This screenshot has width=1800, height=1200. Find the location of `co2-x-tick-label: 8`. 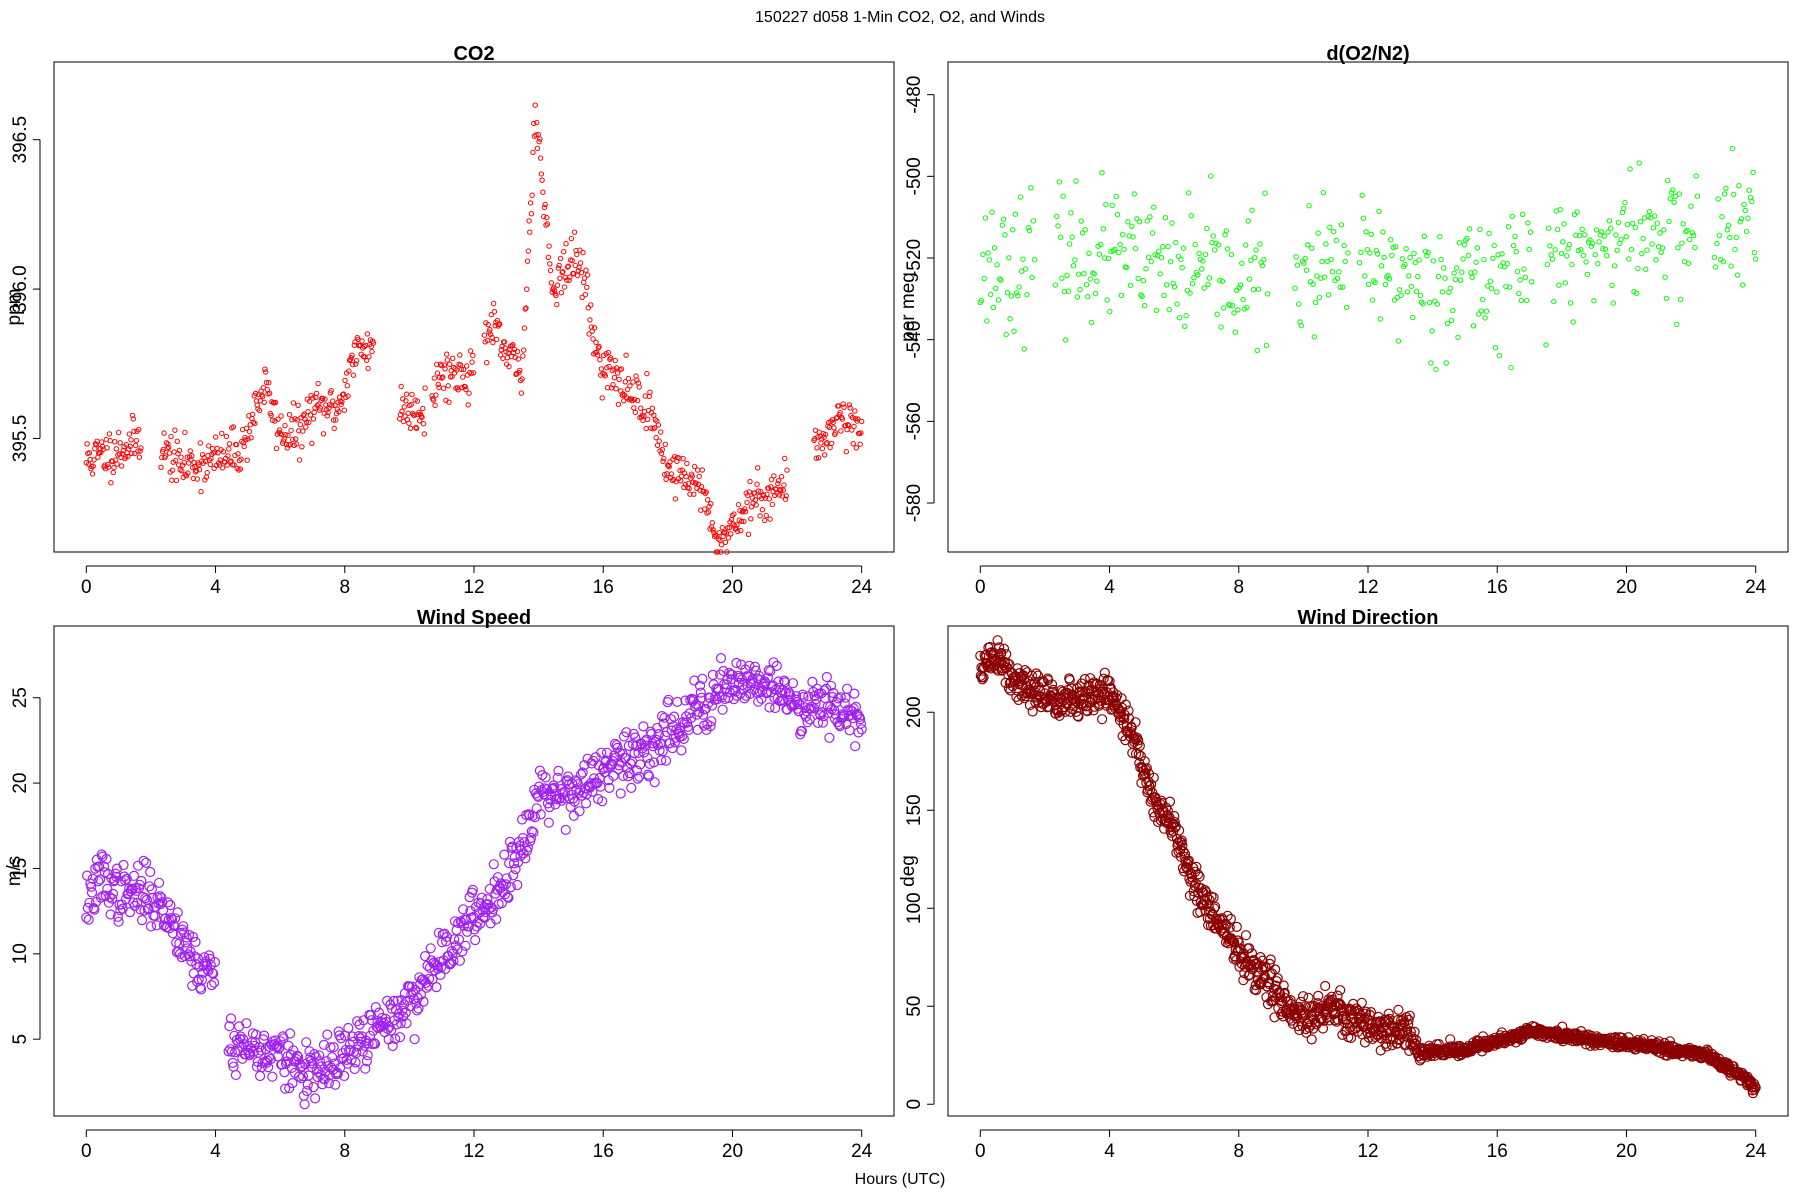

co2-x-tick-label: 8 is located at coordinates (344, 587).